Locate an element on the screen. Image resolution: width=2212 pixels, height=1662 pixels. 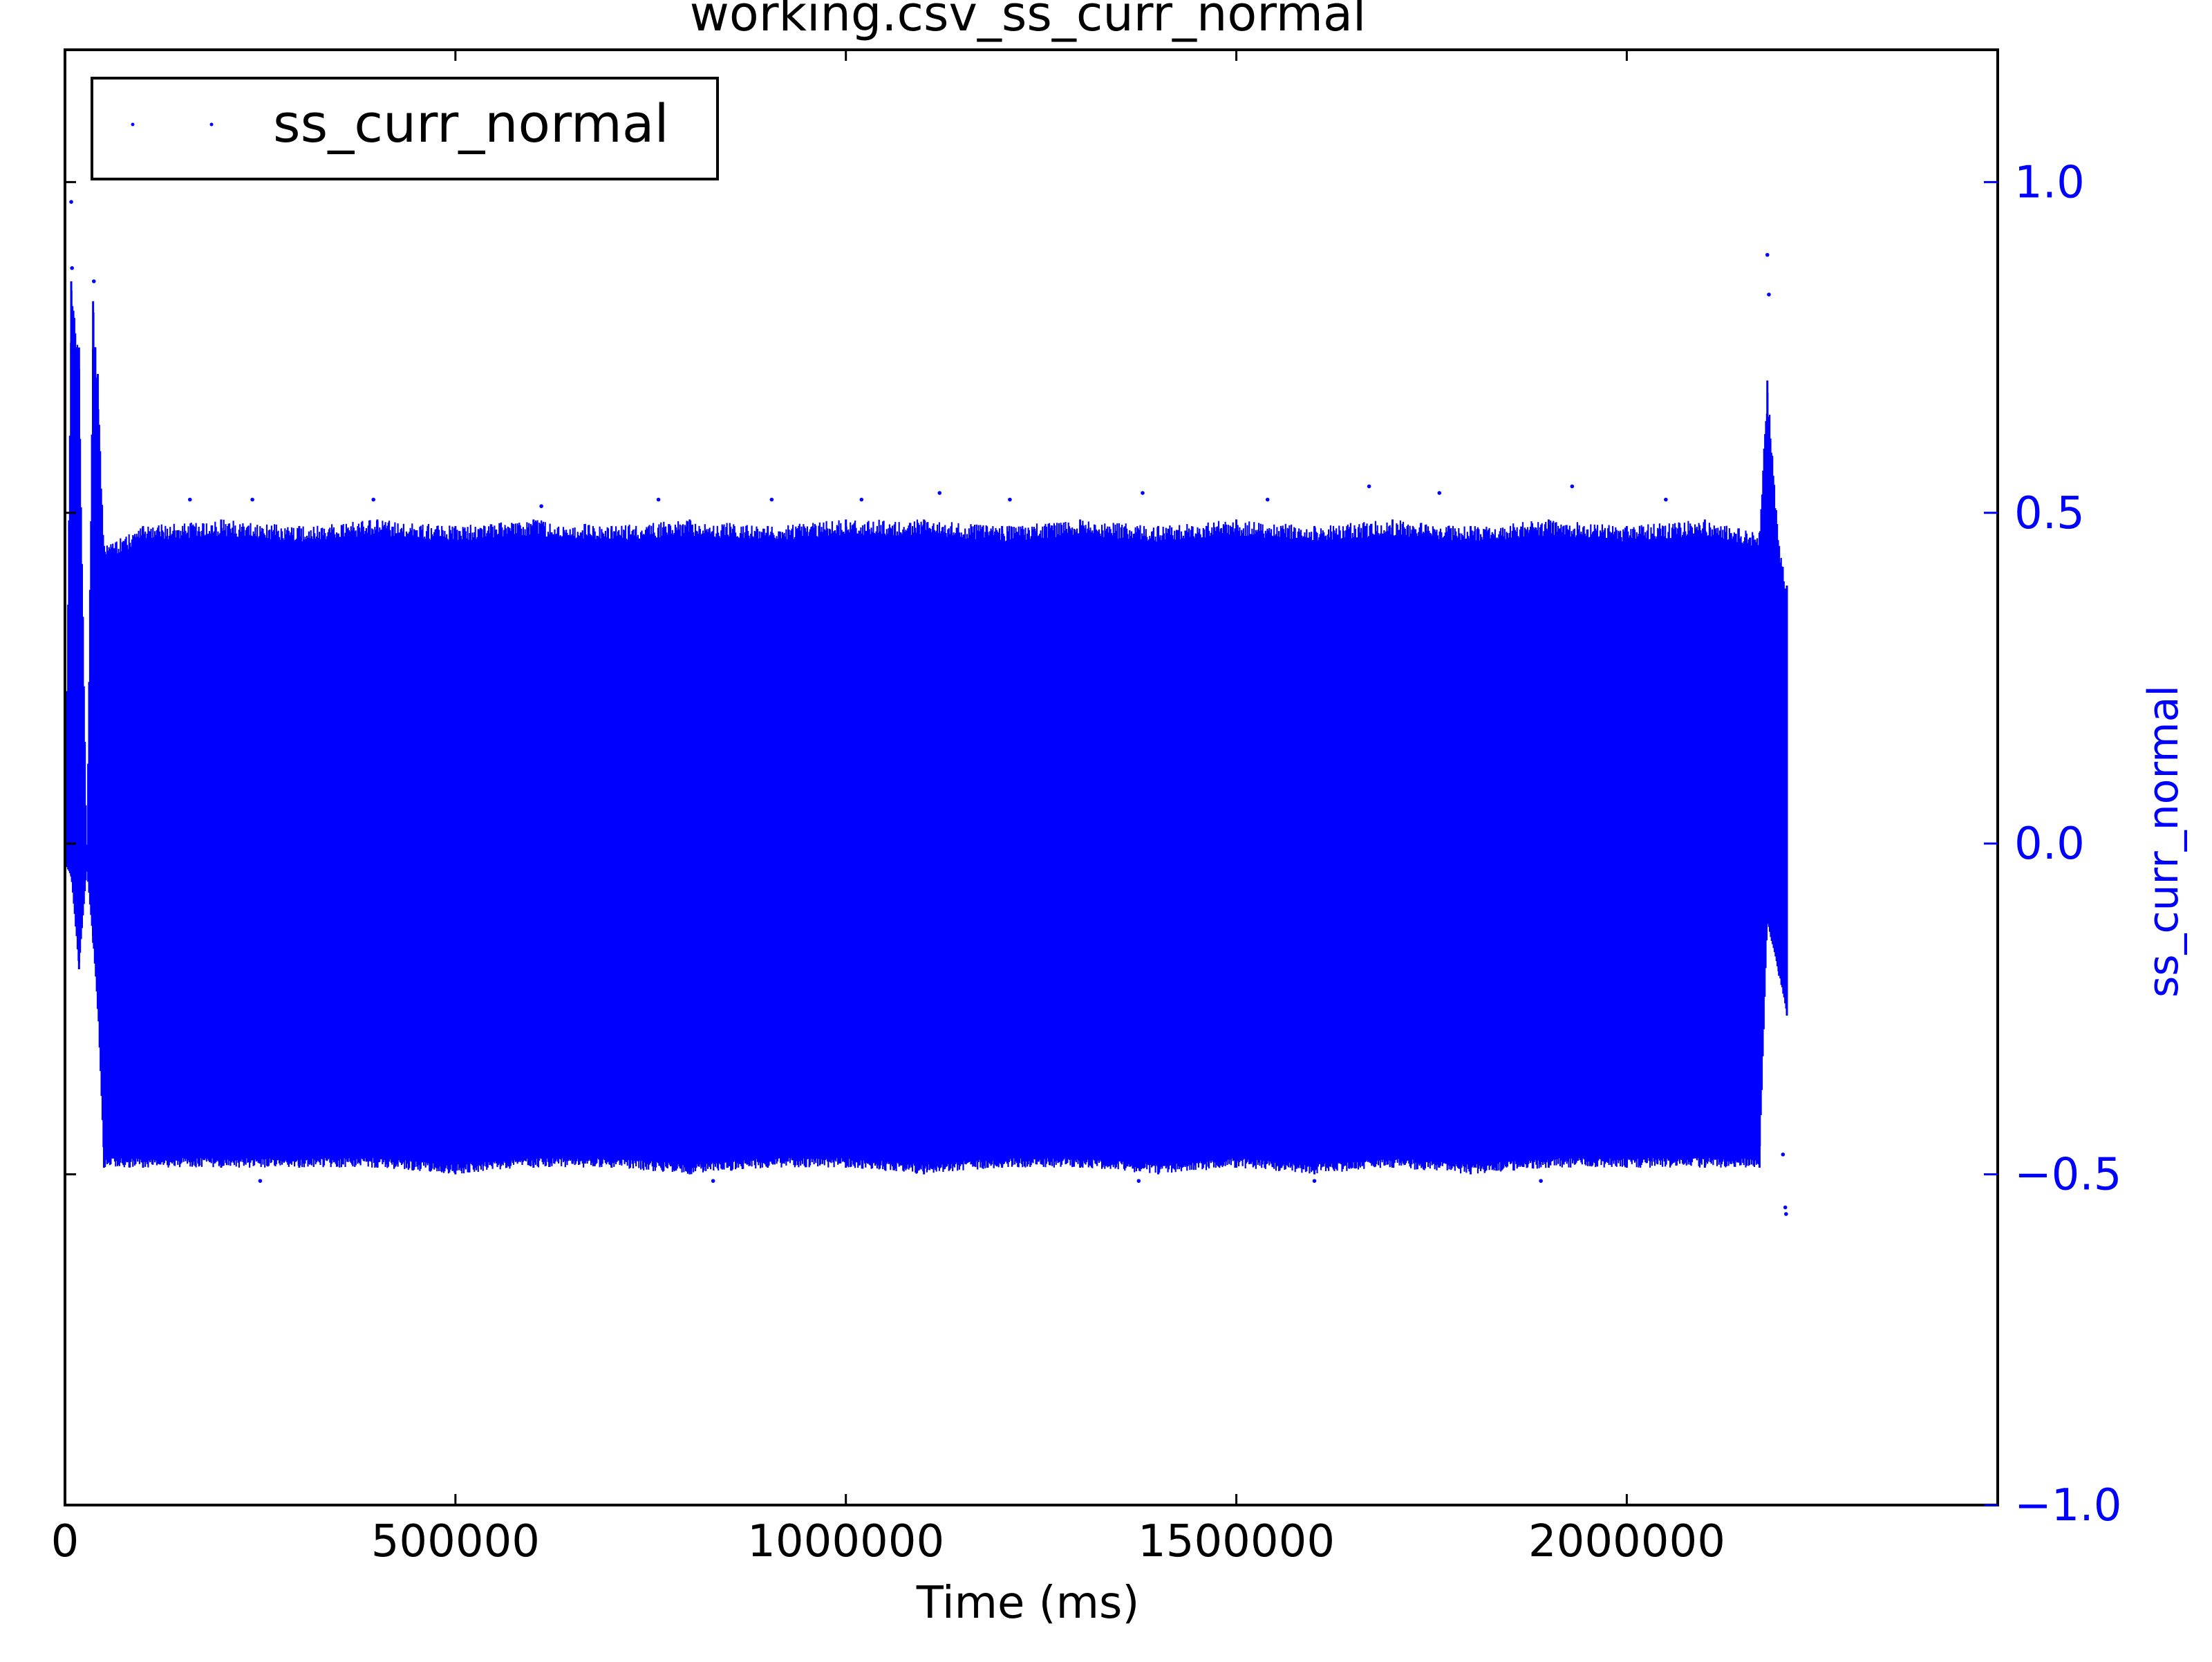
legend-frame is located at coordinates (405, 128).